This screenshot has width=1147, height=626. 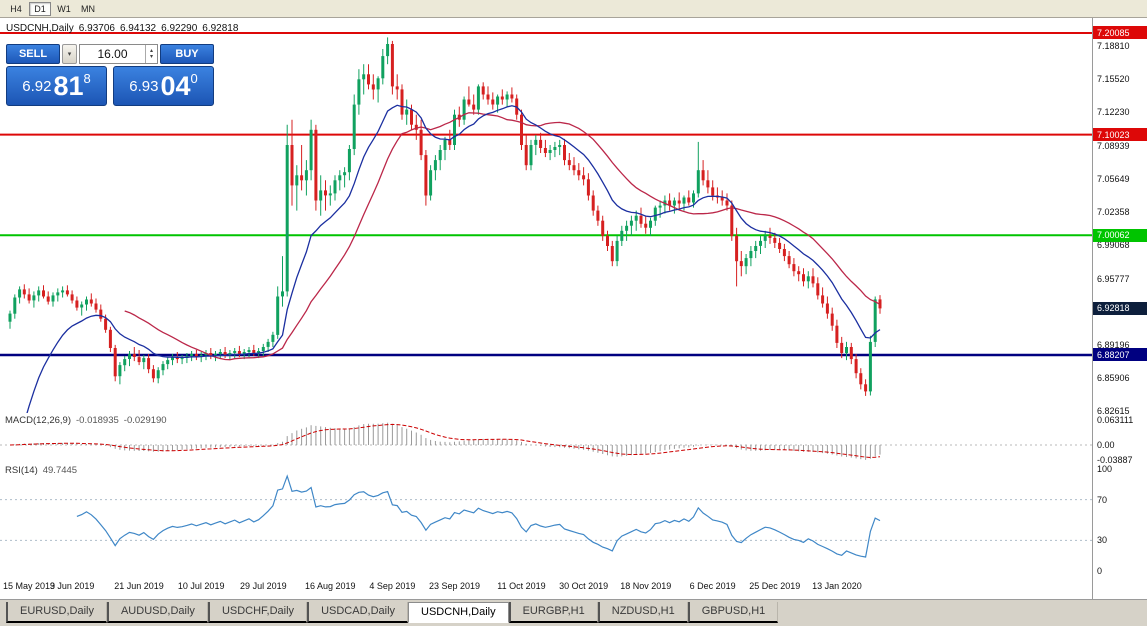 What do you see at coordinates (330, 586) in the screenshot?
I see `date-label: 16 Aug 2019` at bounding box center [330, 586].